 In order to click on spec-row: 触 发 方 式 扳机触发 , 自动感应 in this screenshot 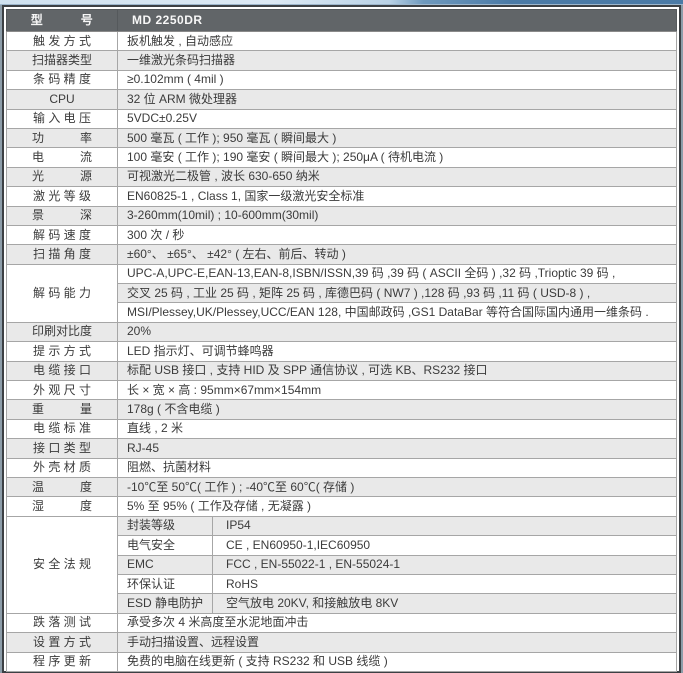, I will do `click(341, 41)`.